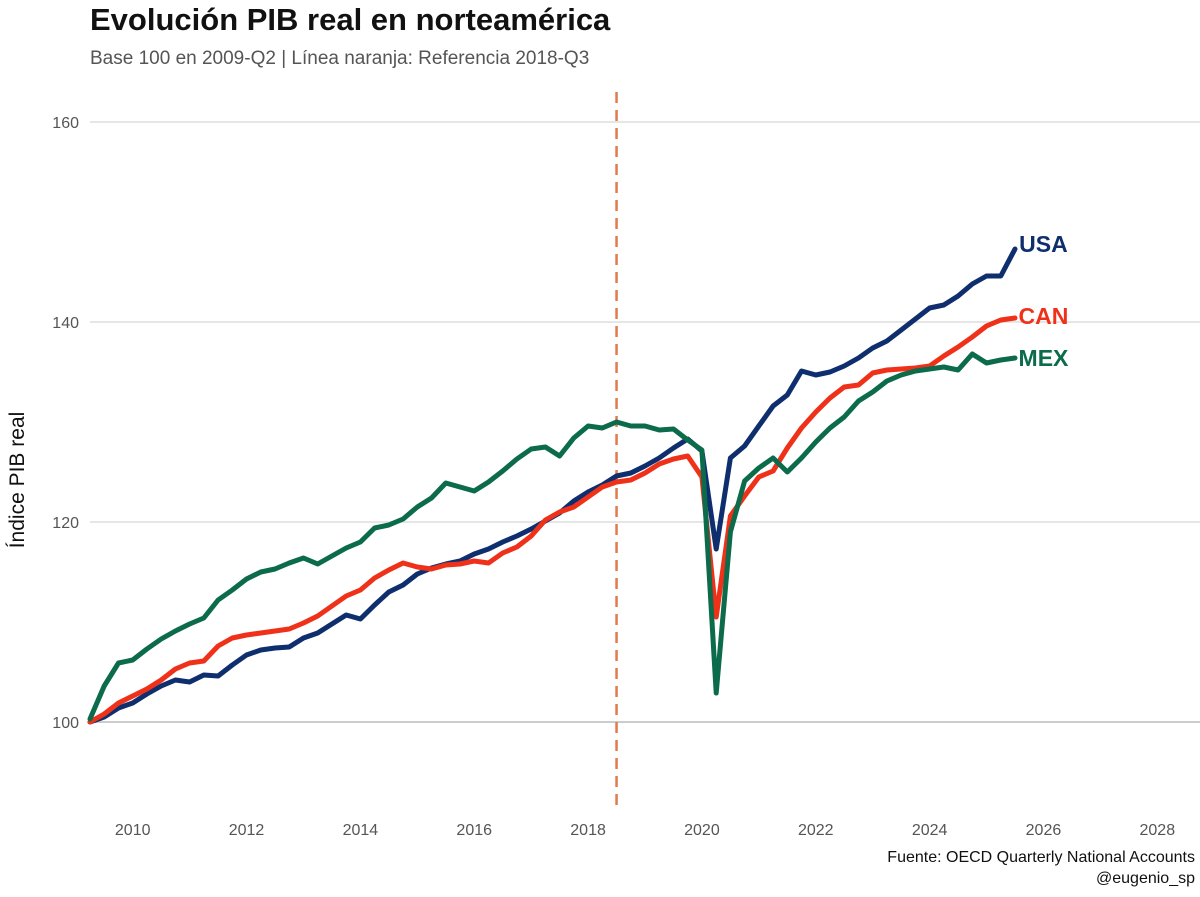 The image size is (1200, 897). What do you see at coordinates (1044, 358) in the screenshot?
I see `series-label-mex: MEX` at bounding box center [1044, 358].